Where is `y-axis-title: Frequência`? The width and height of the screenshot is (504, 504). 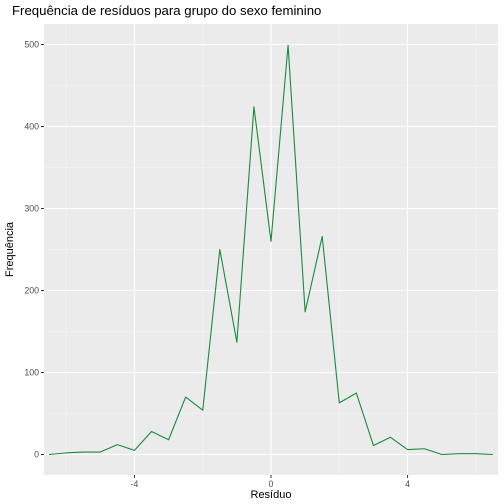 y-axis-title: Frequência is located at coordinates (10, 249).